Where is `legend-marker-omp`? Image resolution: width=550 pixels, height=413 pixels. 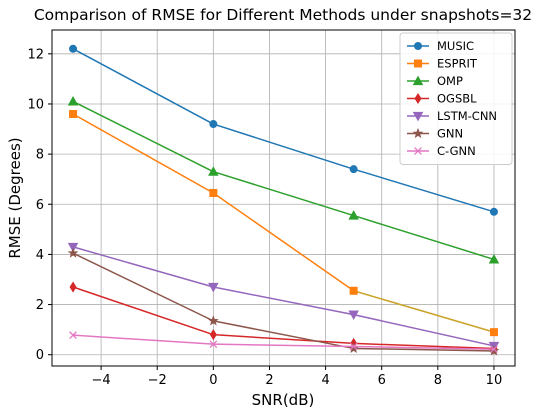
legend-marker-omp is located at coordinates (418, 80).